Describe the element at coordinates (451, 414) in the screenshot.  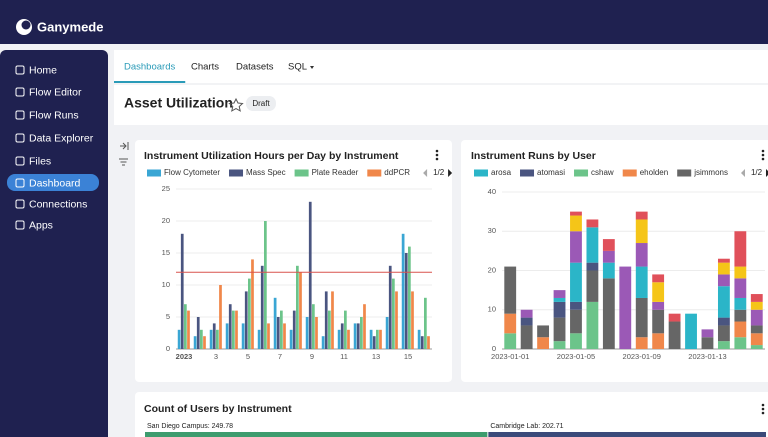
I see `card` at that location.